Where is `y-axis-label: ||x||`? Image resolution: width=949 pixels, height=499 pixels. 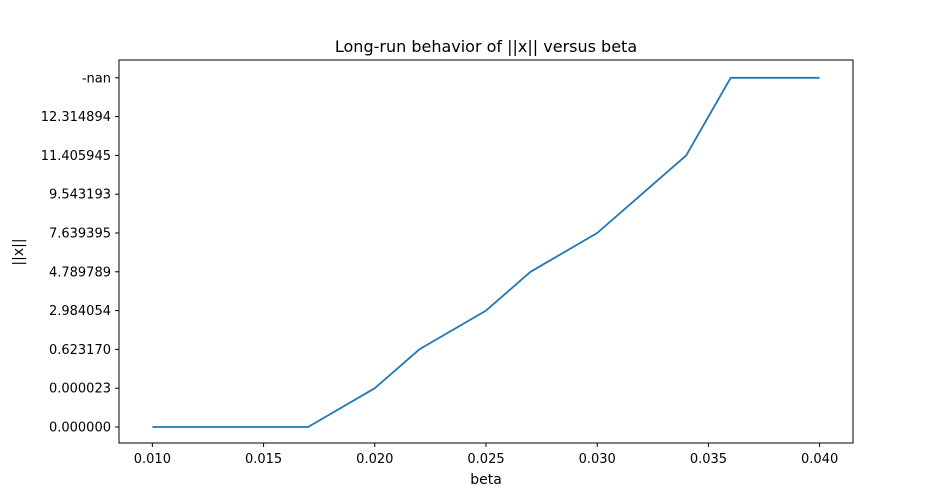 y-axis-label: ||x|| is located at coordinates (19, 251).